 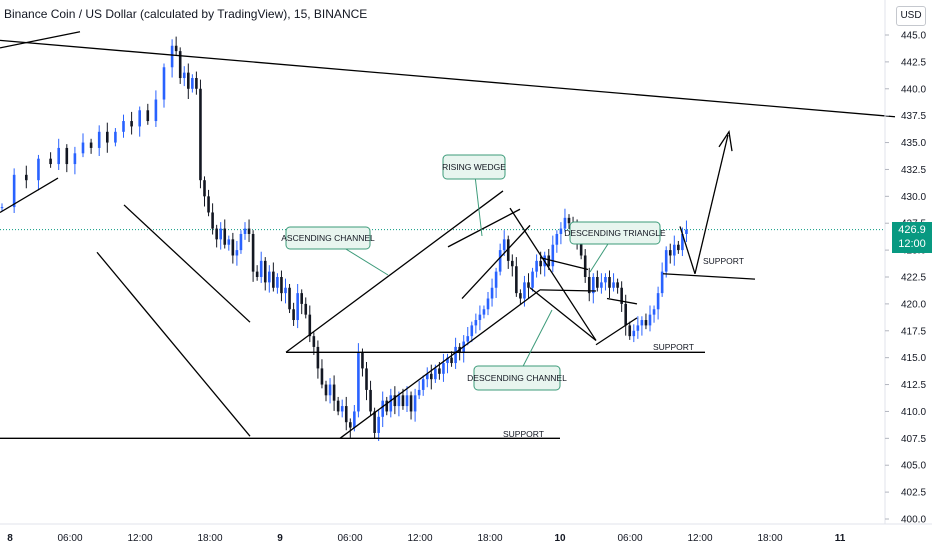 I want to click on y-tick-label: 435.0, so click(x=913, y=143).